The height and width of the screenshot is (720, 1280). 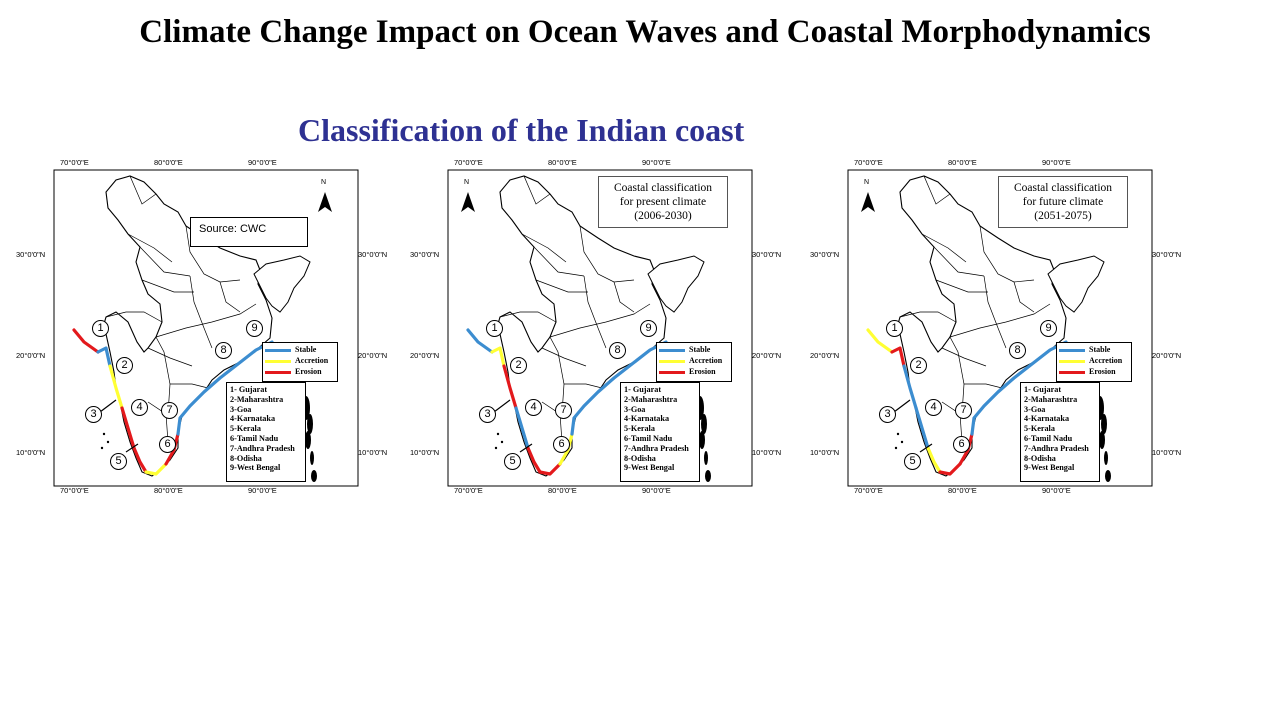 What do you see at coordinates (521, 130) in the screenshot?
I see `slide-subtitle: Classification of the Indian coast` at bounding box center [521, 130].